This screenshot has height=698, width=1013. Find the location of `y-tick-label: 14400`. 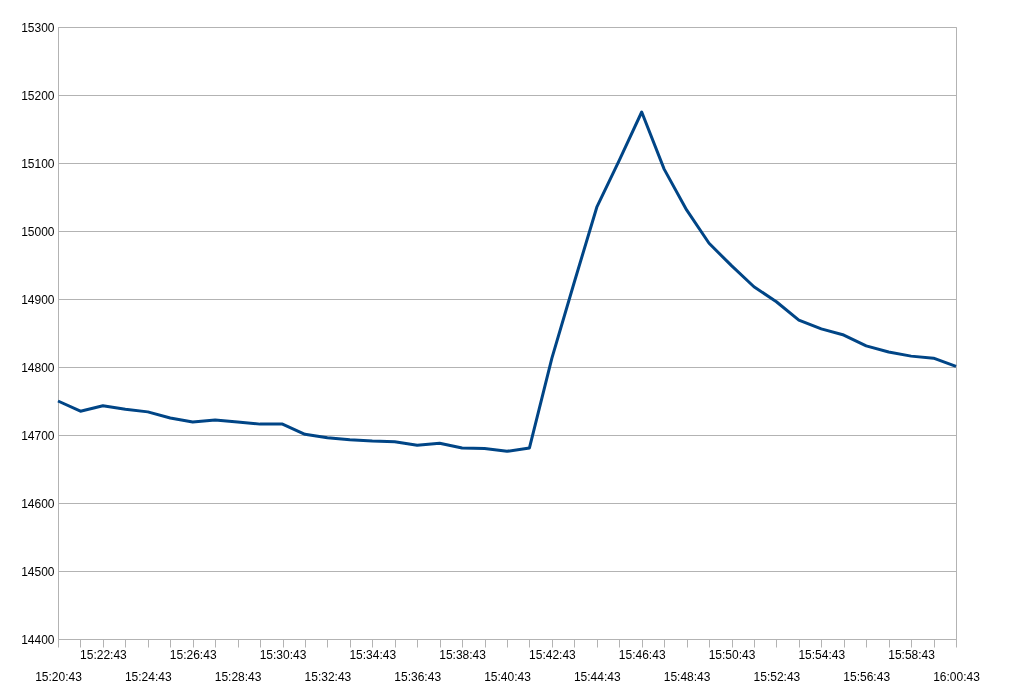

y-tick-label: 14400 is located at coordinates (38, 639).